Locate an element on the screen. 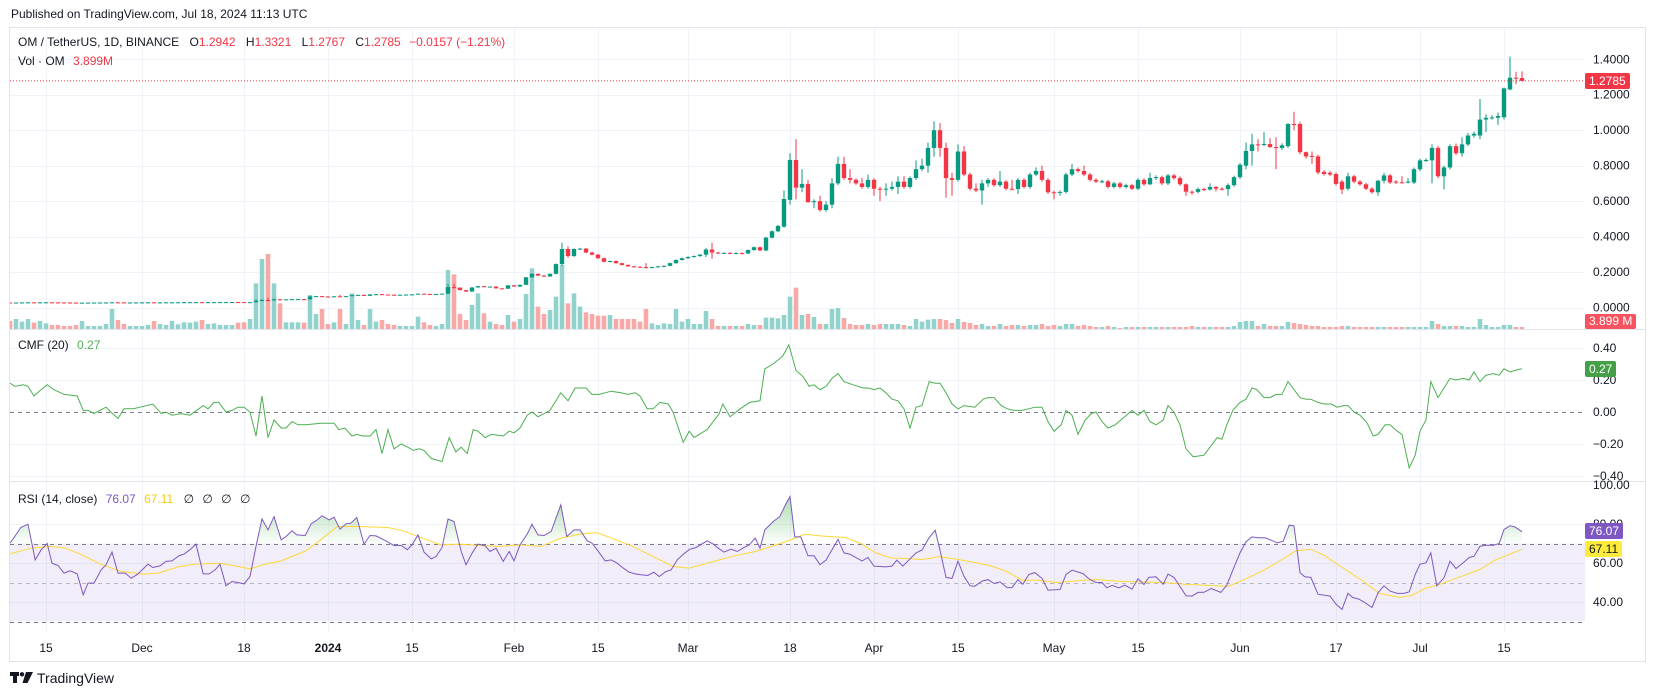 The width and height of the screenshot is (1655, 697). time-axis-label: 18 is located at coordinates (244, 648).